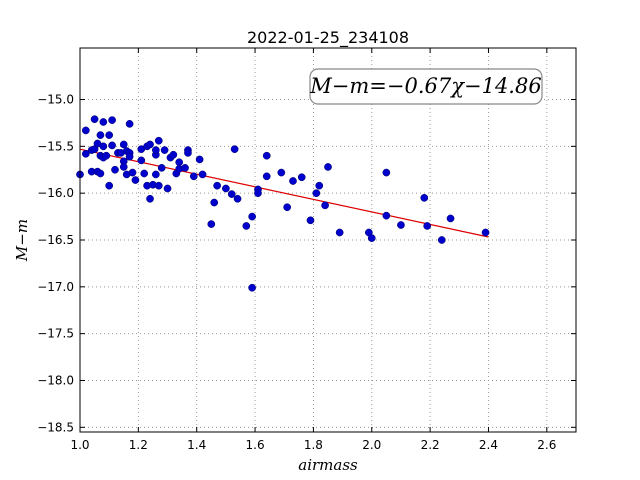 The height and width of the screenshot is (480, 640). What do you see at coordinates (22, 240) in the screenshot?
I see `y-axis-label: M−m` at bounding box center [22, 240].